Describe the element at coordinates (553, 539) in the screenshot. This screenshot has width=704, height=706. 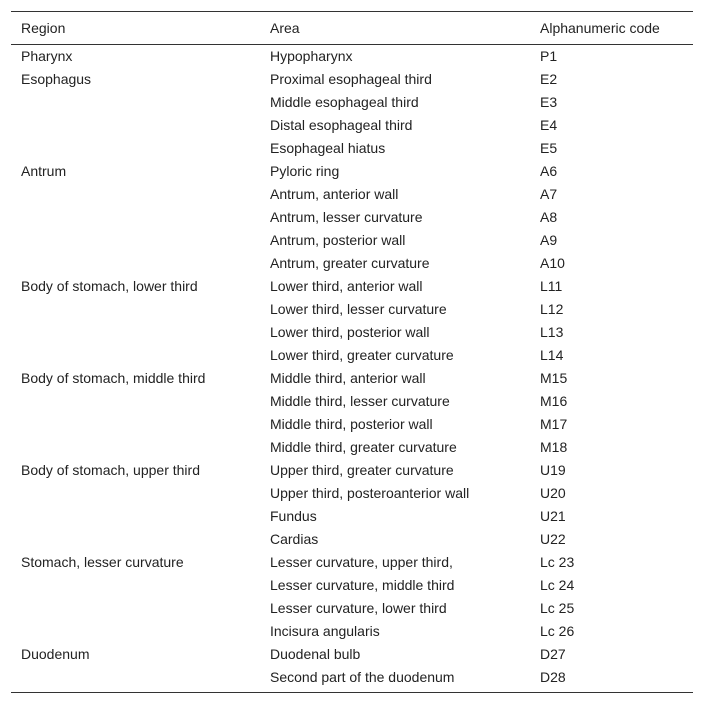
I see `code-cell: U22` at that location.